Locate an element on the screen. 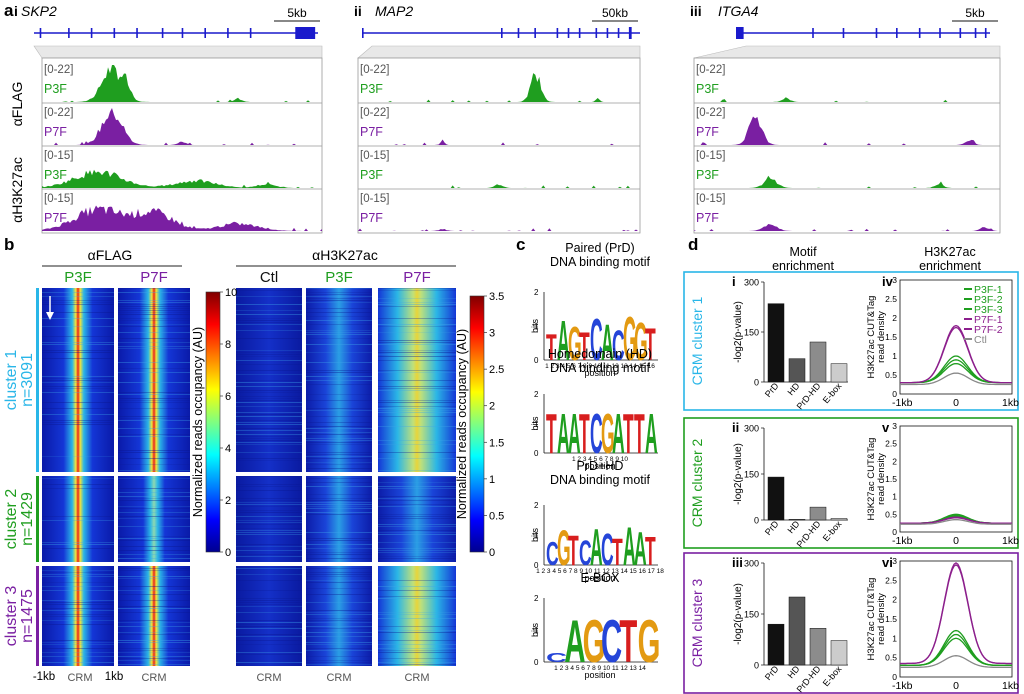 The image size is (1024, 694). line-y-tick-label: 2 is located at coordinates (894, 318).